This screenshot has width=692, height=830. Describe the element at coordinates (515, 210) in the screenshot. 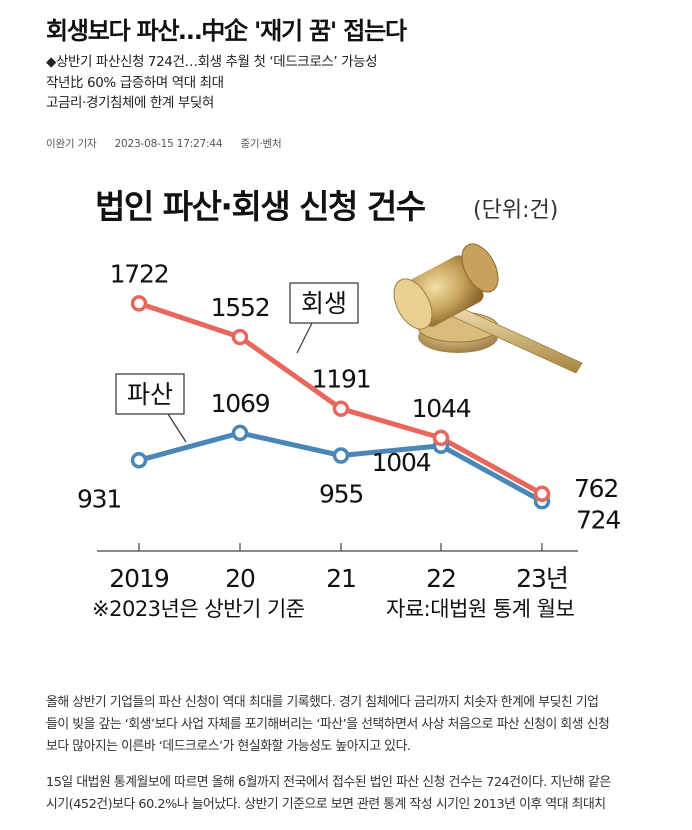

I see `chart-unit: (단위:건)` at that location.